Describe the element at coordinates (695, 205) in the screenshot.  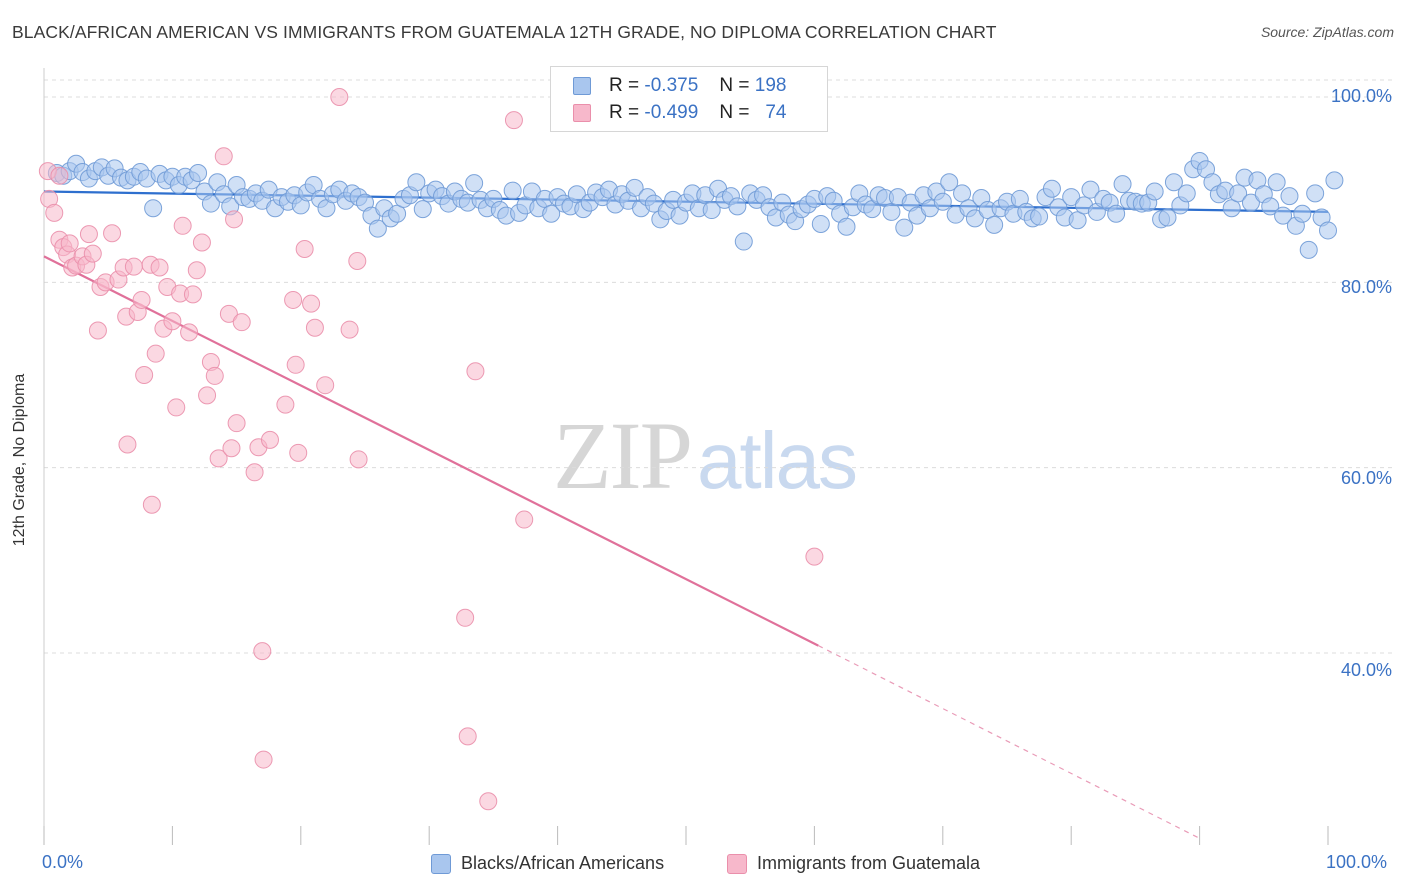
I see `series-blacks-points` at that location.